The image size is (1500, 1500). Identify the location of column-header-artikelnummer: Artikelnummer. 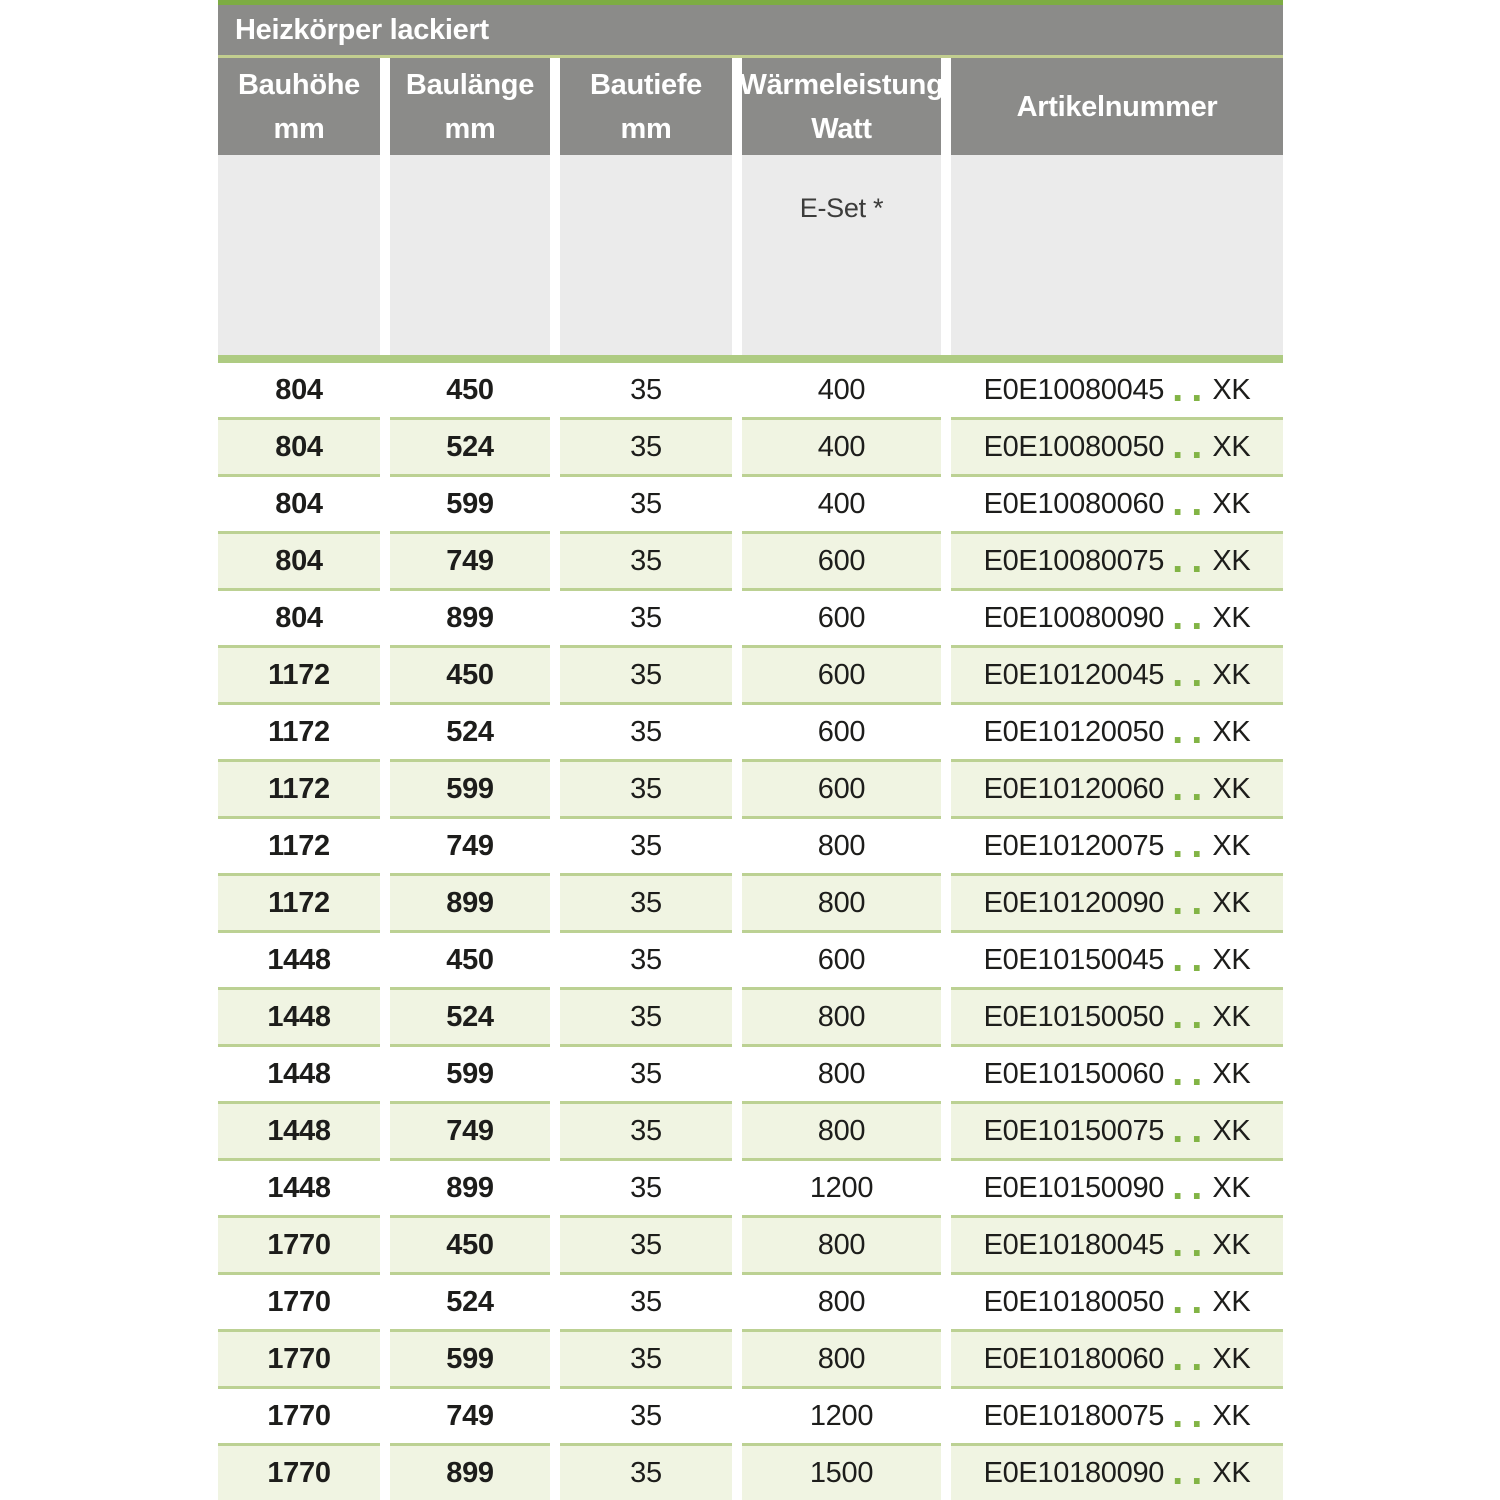
(1117, 106).